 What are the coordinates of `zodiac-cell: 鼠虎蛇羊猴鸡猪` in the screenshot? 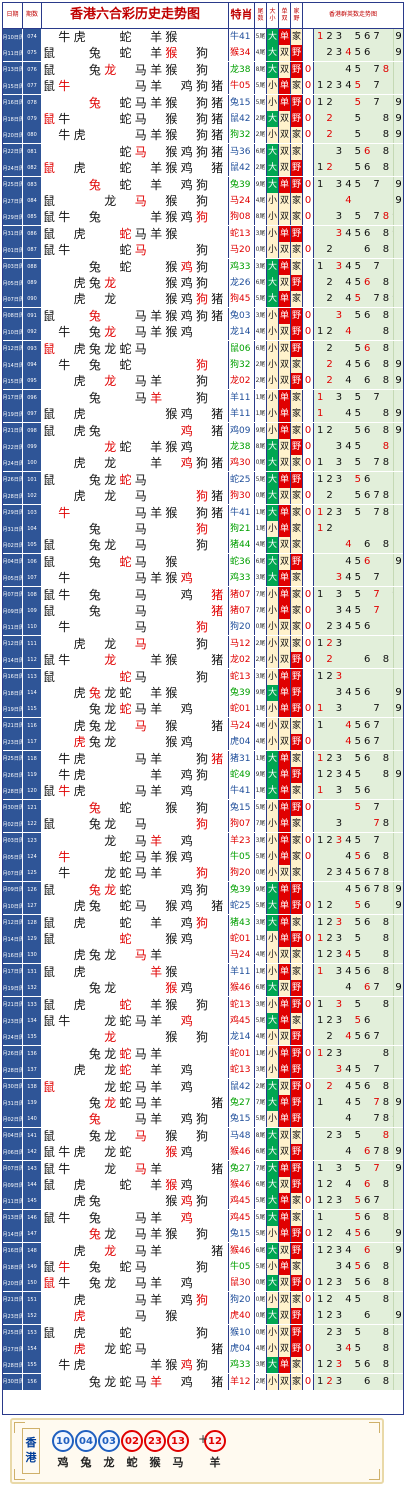 It's located at (135, 168).